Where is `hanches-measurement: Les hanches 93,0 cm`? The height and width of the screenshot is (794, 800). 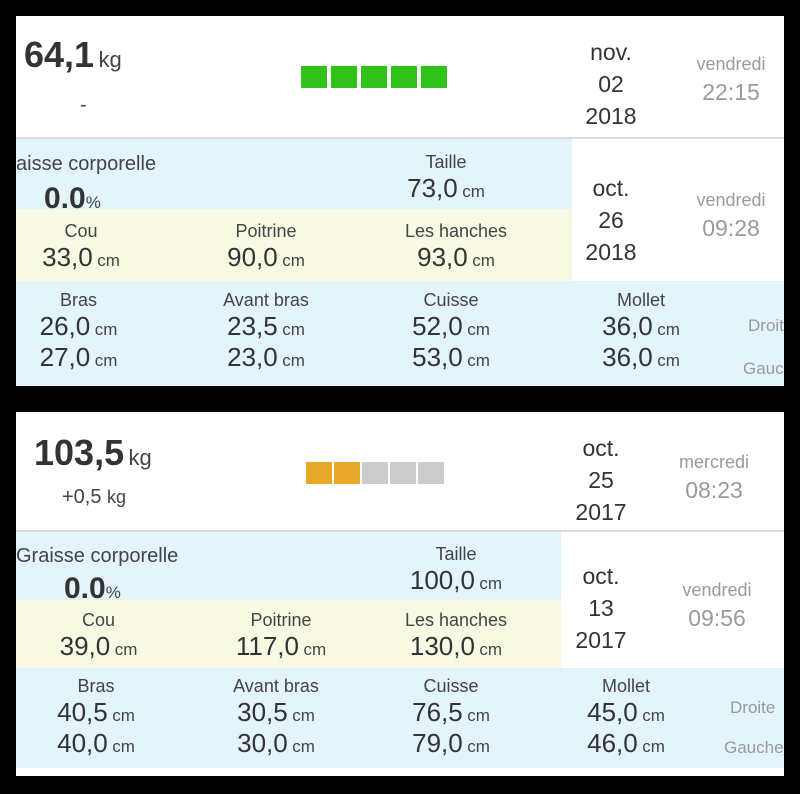 hanches-measurement: Les hanches 93,0 cm is located at coordinates (456, 246).